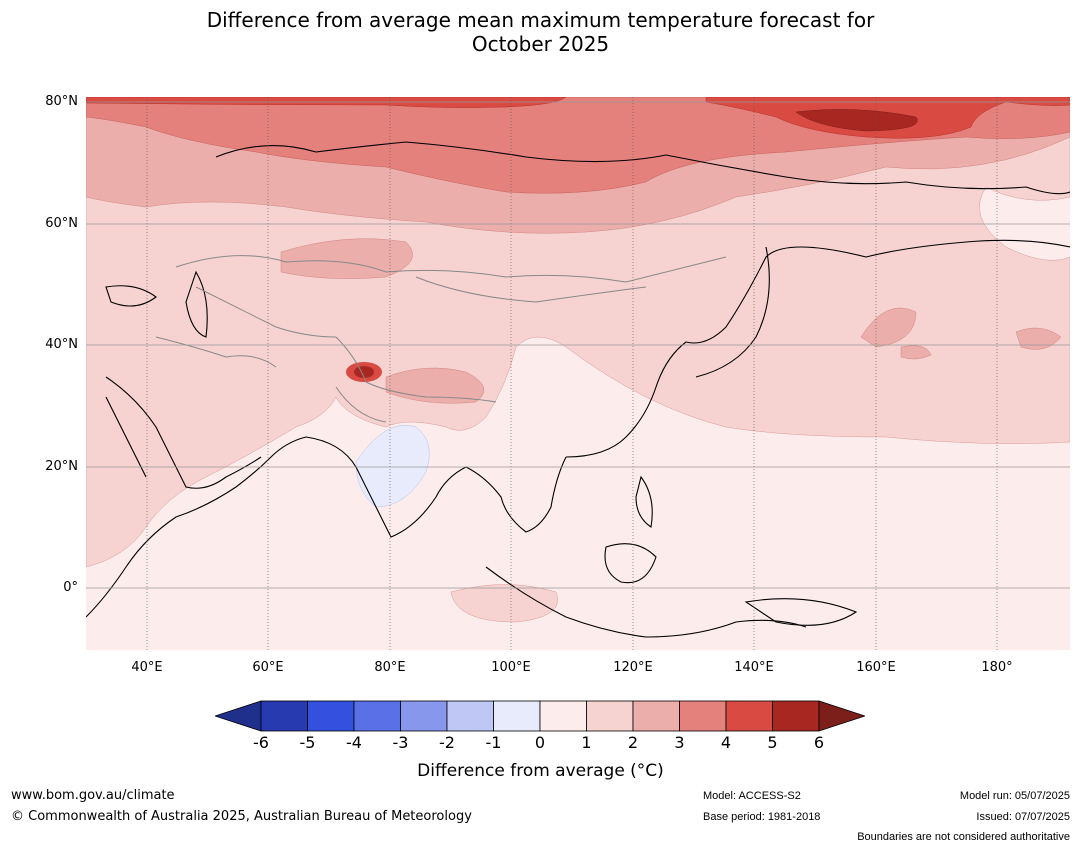 The image size is (1081, 850). What do you see at coordinates (679, 742) in the screenshot?
I see `colorbar-tick-label: 3` at bounding box center [679, 742].